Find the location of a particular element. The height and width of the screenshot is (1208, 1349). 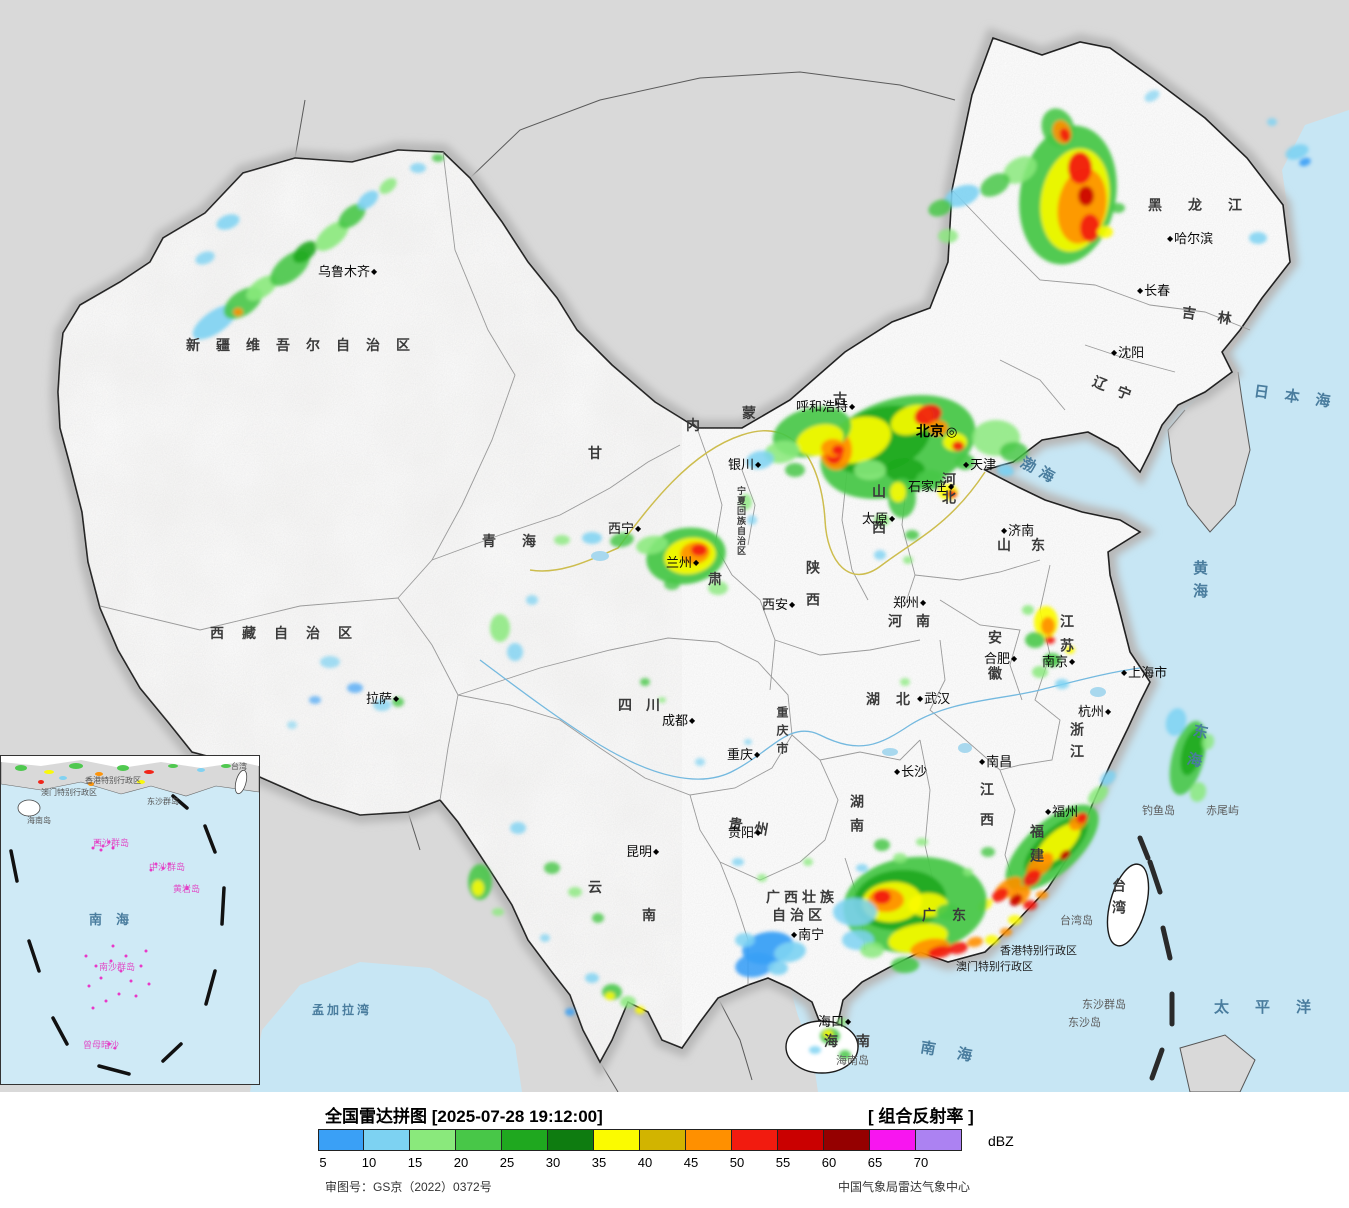

inset-taiwan is located at coordinates (241, 782).